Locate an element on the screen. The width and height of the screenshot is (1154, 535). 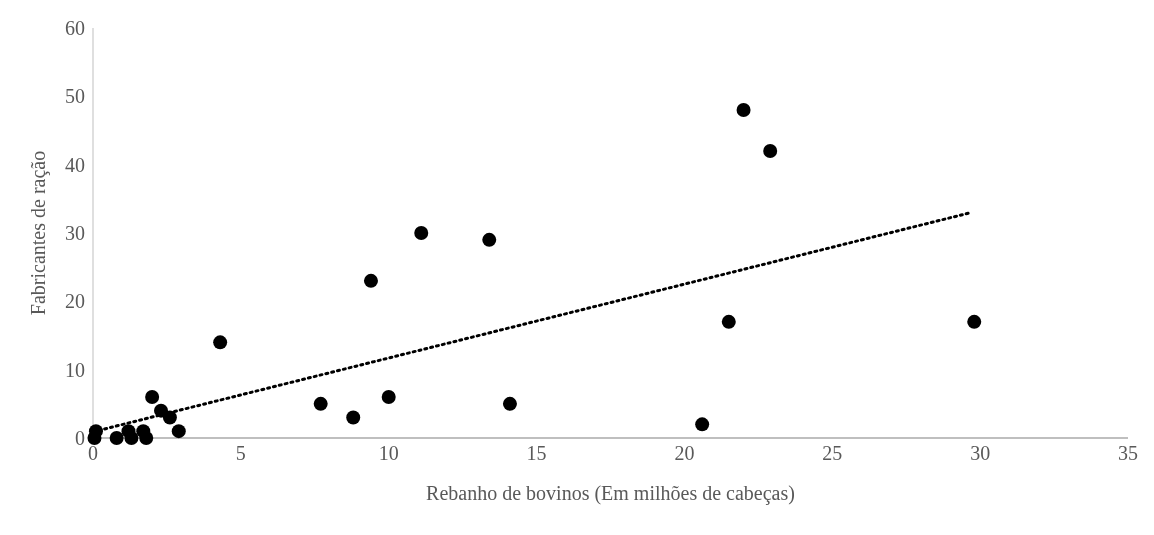
x-tick-label: 20 is located at coordinates (684, 453).